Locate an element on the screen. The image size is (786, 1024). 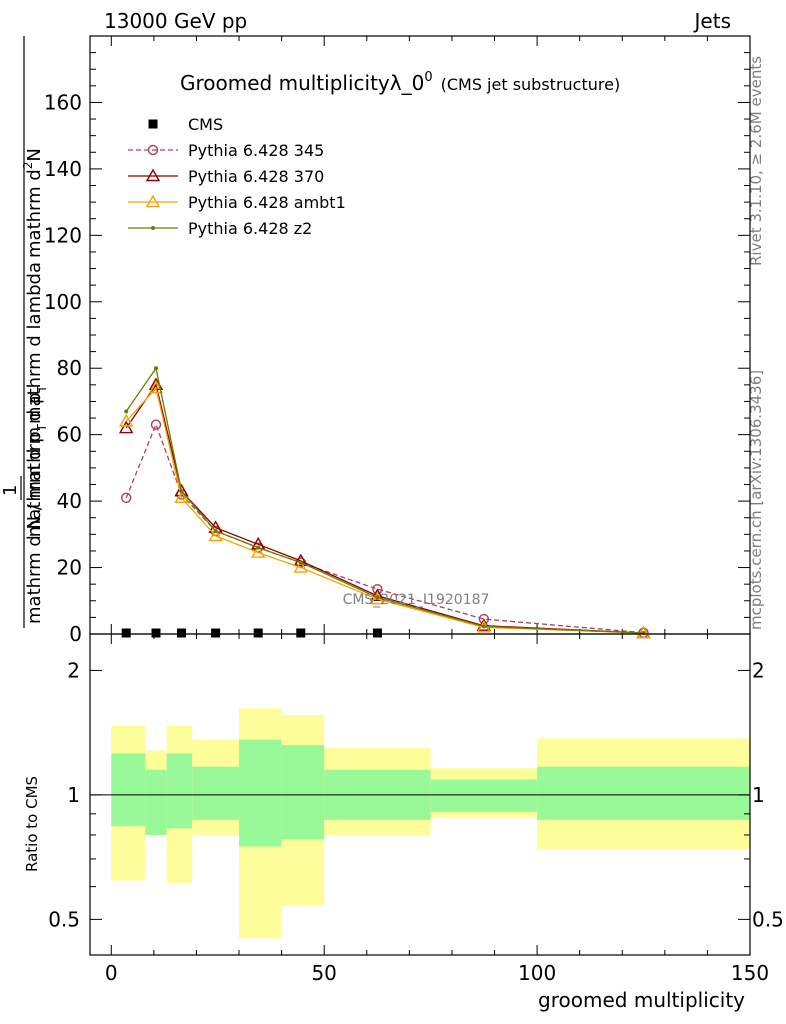
ratio-y-axis-label: Ratio to CMS is located at coordinates (32, 824).